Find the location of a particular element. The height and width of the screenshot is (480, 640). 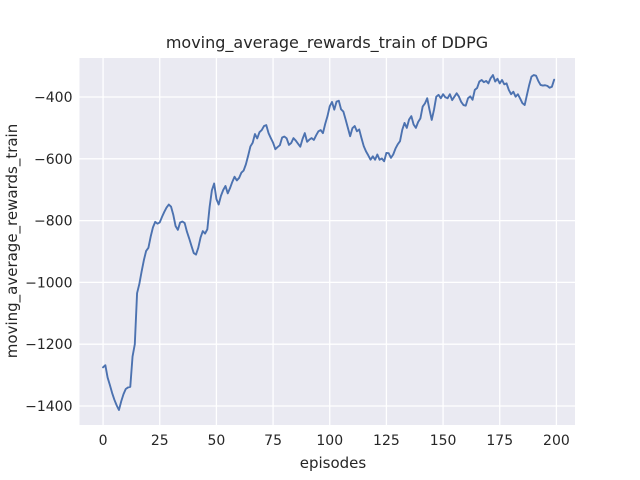

y-tick-labels: −400 −600 −800 −1000 −1200 −1400 is located at coordinates (48, 252).